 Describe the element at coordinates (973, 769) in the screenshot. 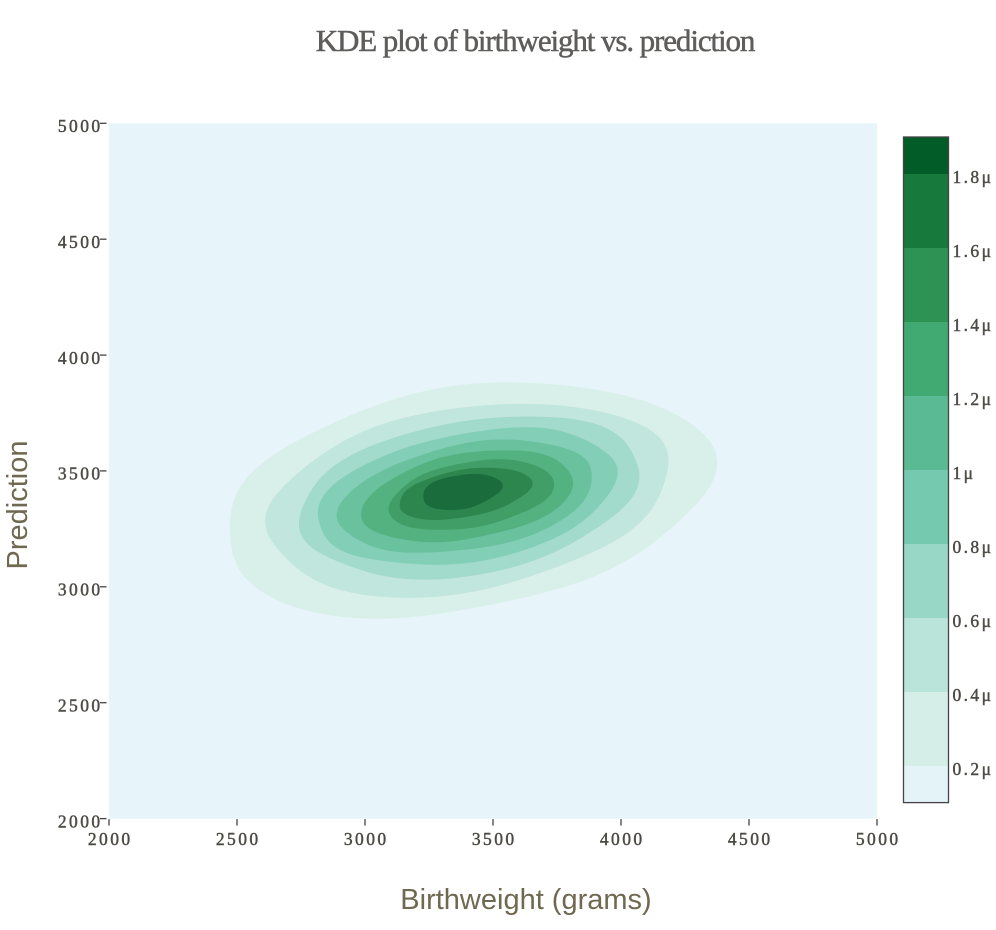

I see `svg-text: 0.2μ` at that location.